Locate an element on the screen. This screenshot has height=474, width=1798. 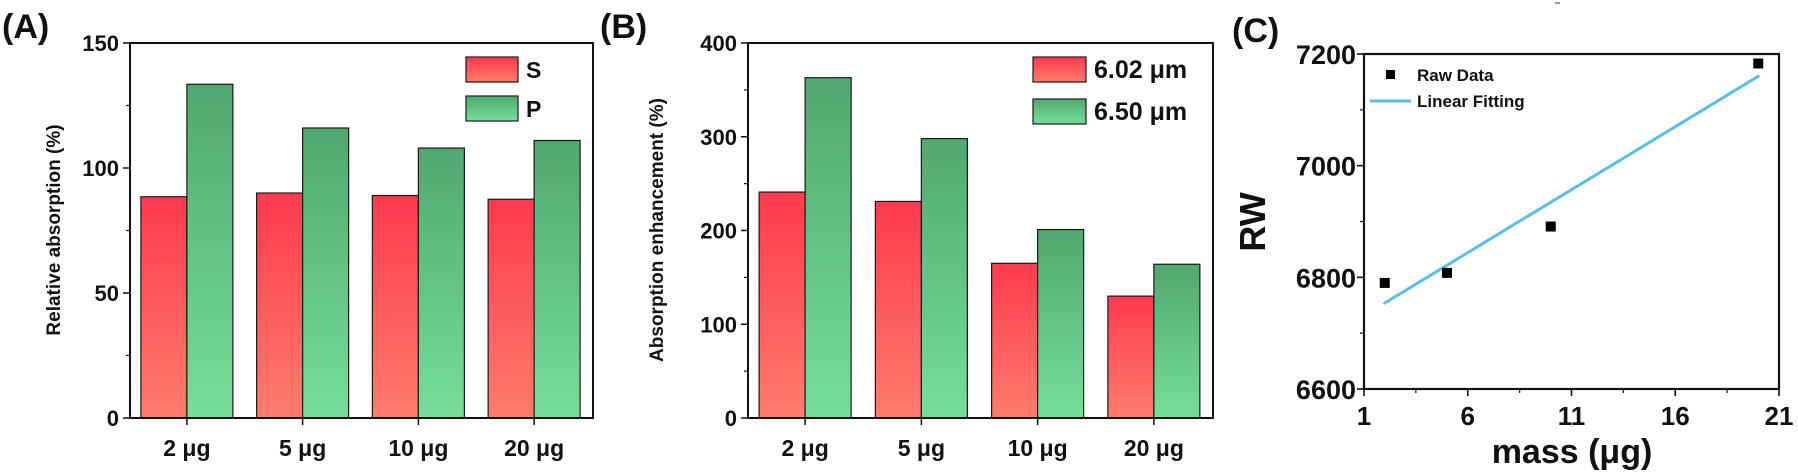
x-tick-label: 16 is located at coordinates (1675, 416).